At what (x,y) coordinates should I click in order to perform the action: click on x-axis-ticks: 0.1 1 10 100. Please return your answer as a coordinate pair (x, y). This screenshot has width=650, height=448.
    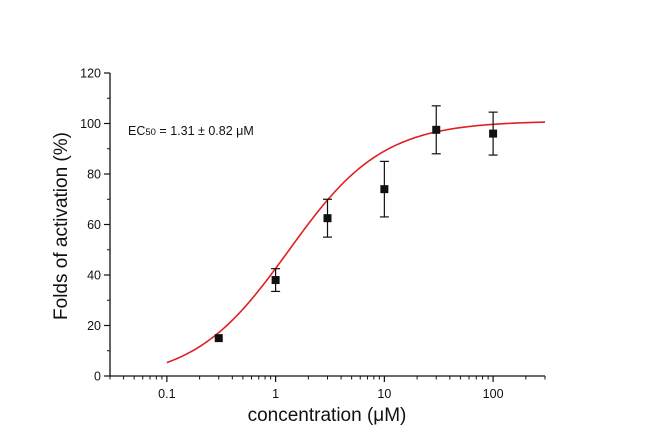
    Looking at the image, I should click on (327, 388).